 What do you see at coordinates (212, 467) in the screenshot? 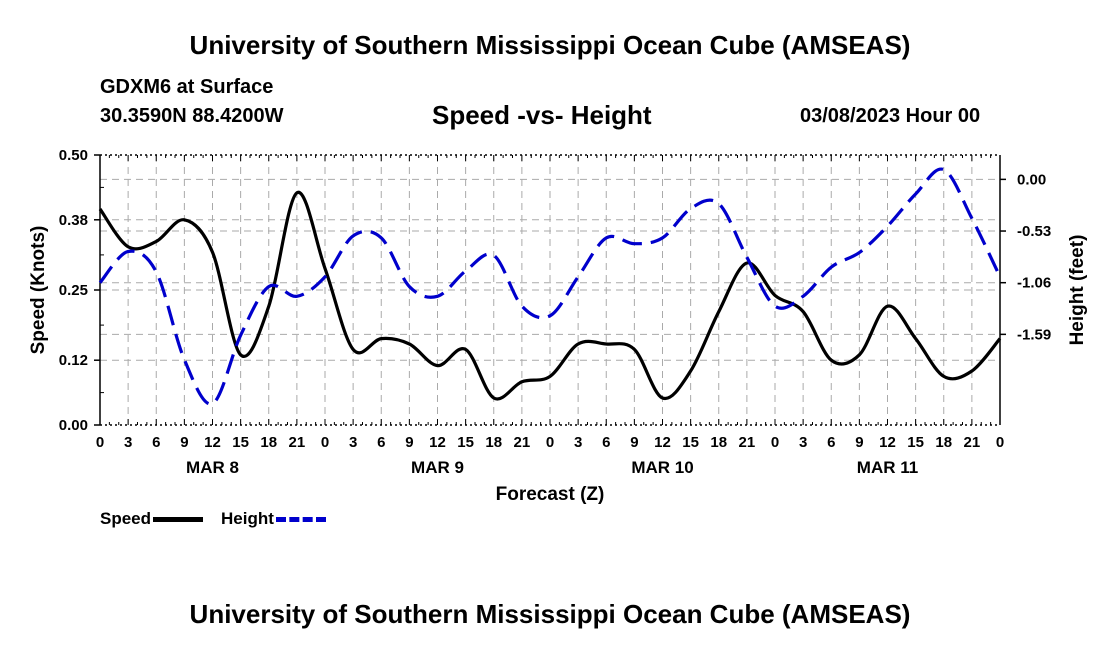
I see `x-day-label: MAR 8` at bounding box center [212, 467].